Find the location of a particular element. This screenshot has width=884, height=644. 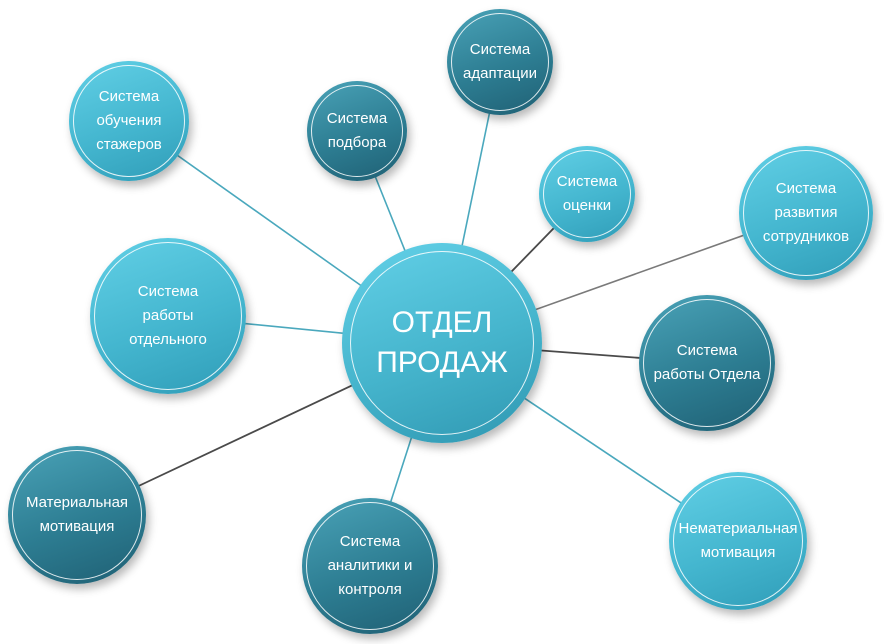

node-training-interns-label: Система обучения стажеров is located at coordinates (129, 120).